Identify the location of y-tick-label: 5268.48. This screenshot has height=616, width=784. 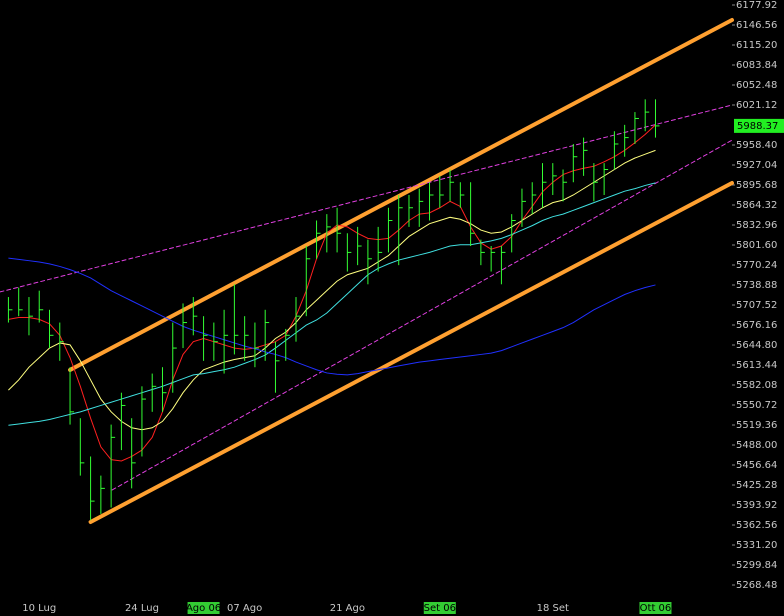
(756, 585).